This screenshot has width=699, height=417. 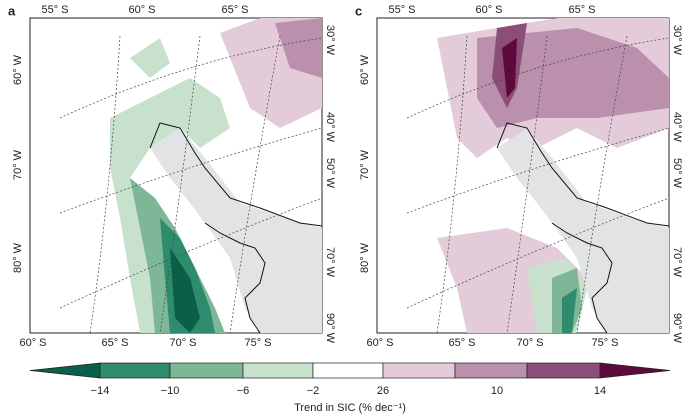 What do you see at coordinates (100, 391) in the screenshot?
I see `colorbar-tick-label: −14` at bounding box center [100, 391].